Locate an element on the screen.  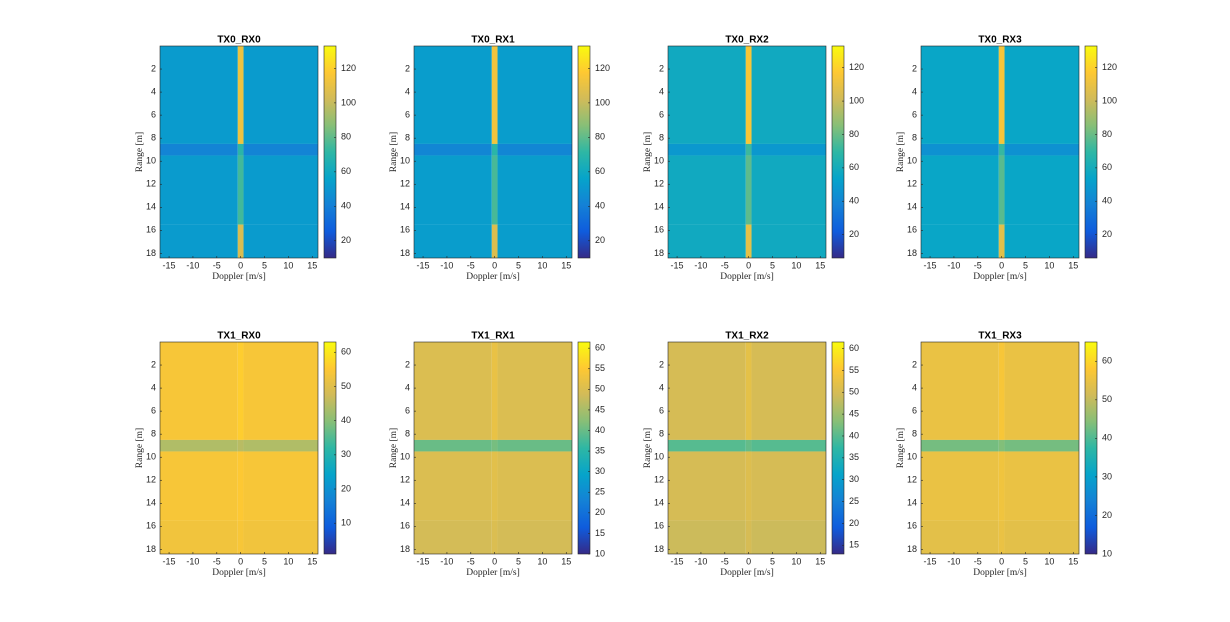
chart-title: TX0_RX0 is located at coordinates (239, 40).